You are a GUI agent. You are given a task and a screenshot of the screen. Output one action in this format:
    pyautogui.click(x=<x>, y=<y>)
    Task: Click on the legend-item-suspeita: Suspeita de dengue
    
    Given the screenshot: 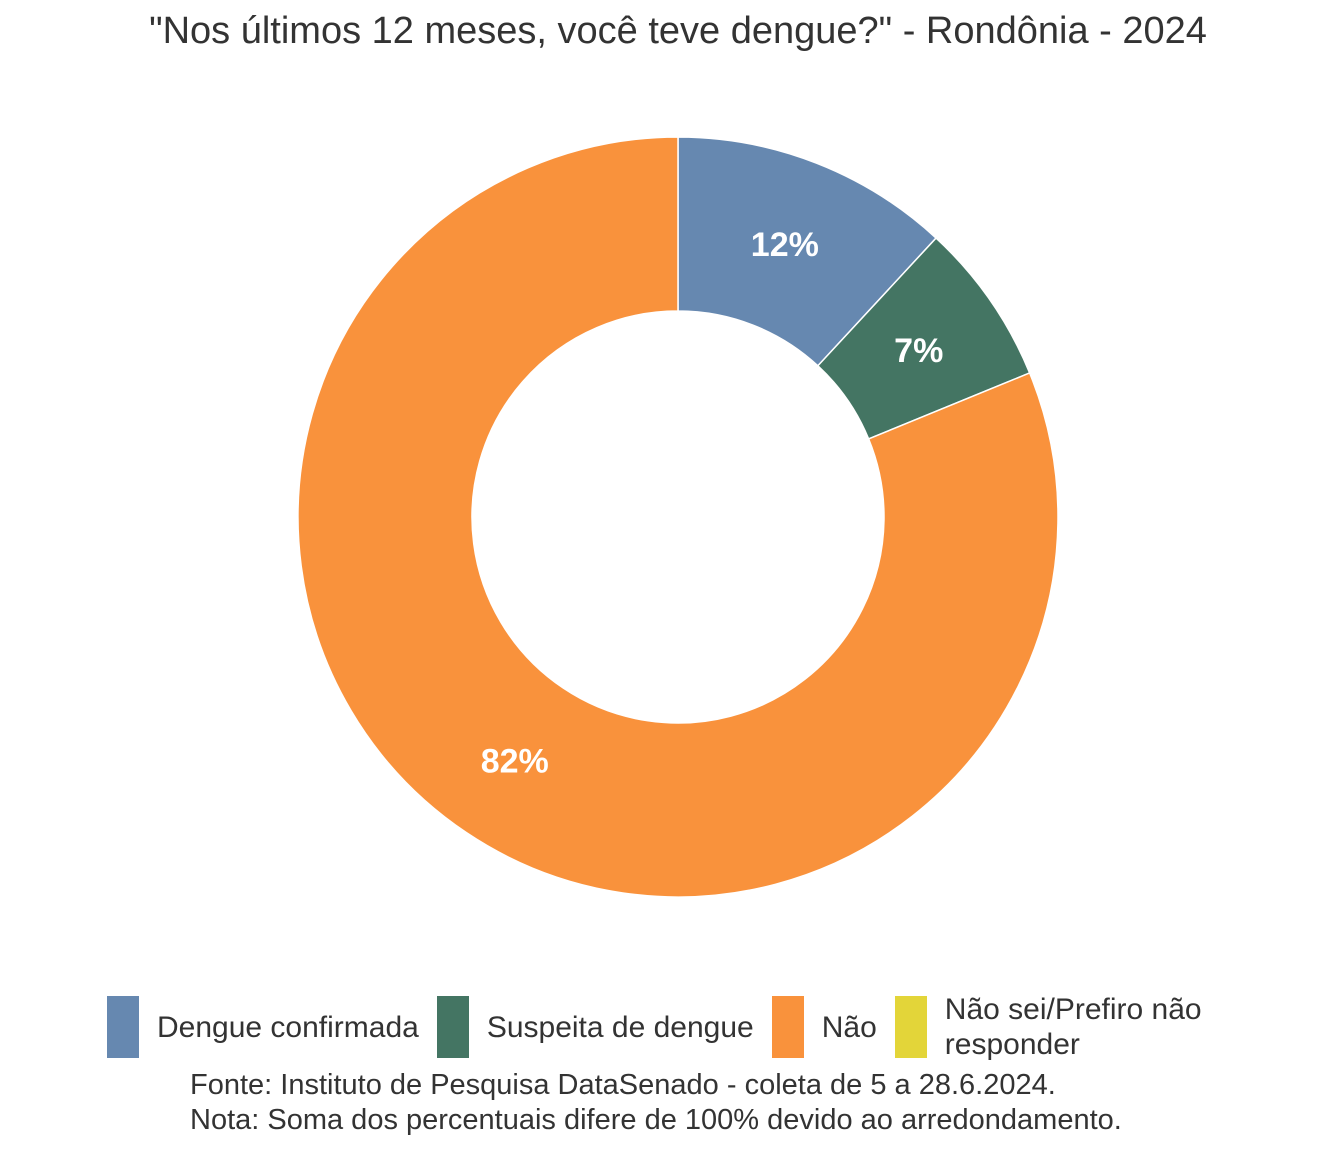 What is the action you would take?
    pyautogui.click(x=595, y=1027)
    